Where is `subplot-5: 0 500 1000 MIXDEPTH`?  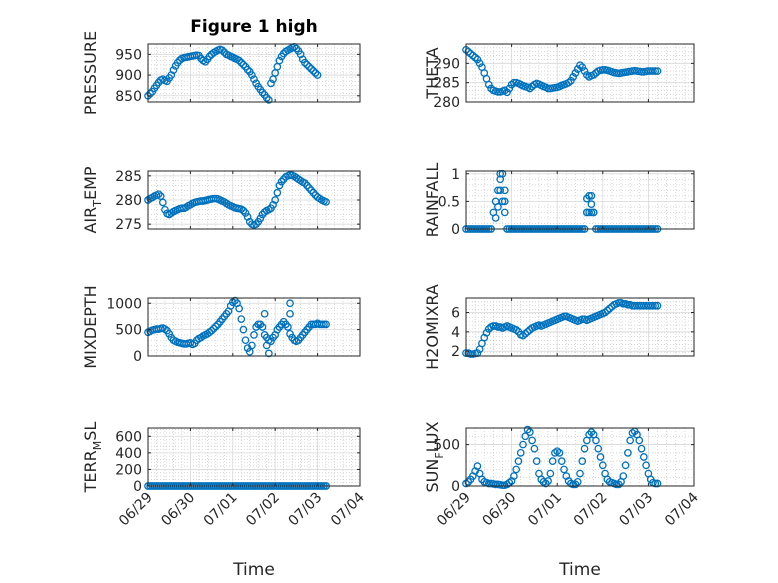 subplot-5: 0 500 1000 MIXDEPTH is located at coordinates (221, 327).